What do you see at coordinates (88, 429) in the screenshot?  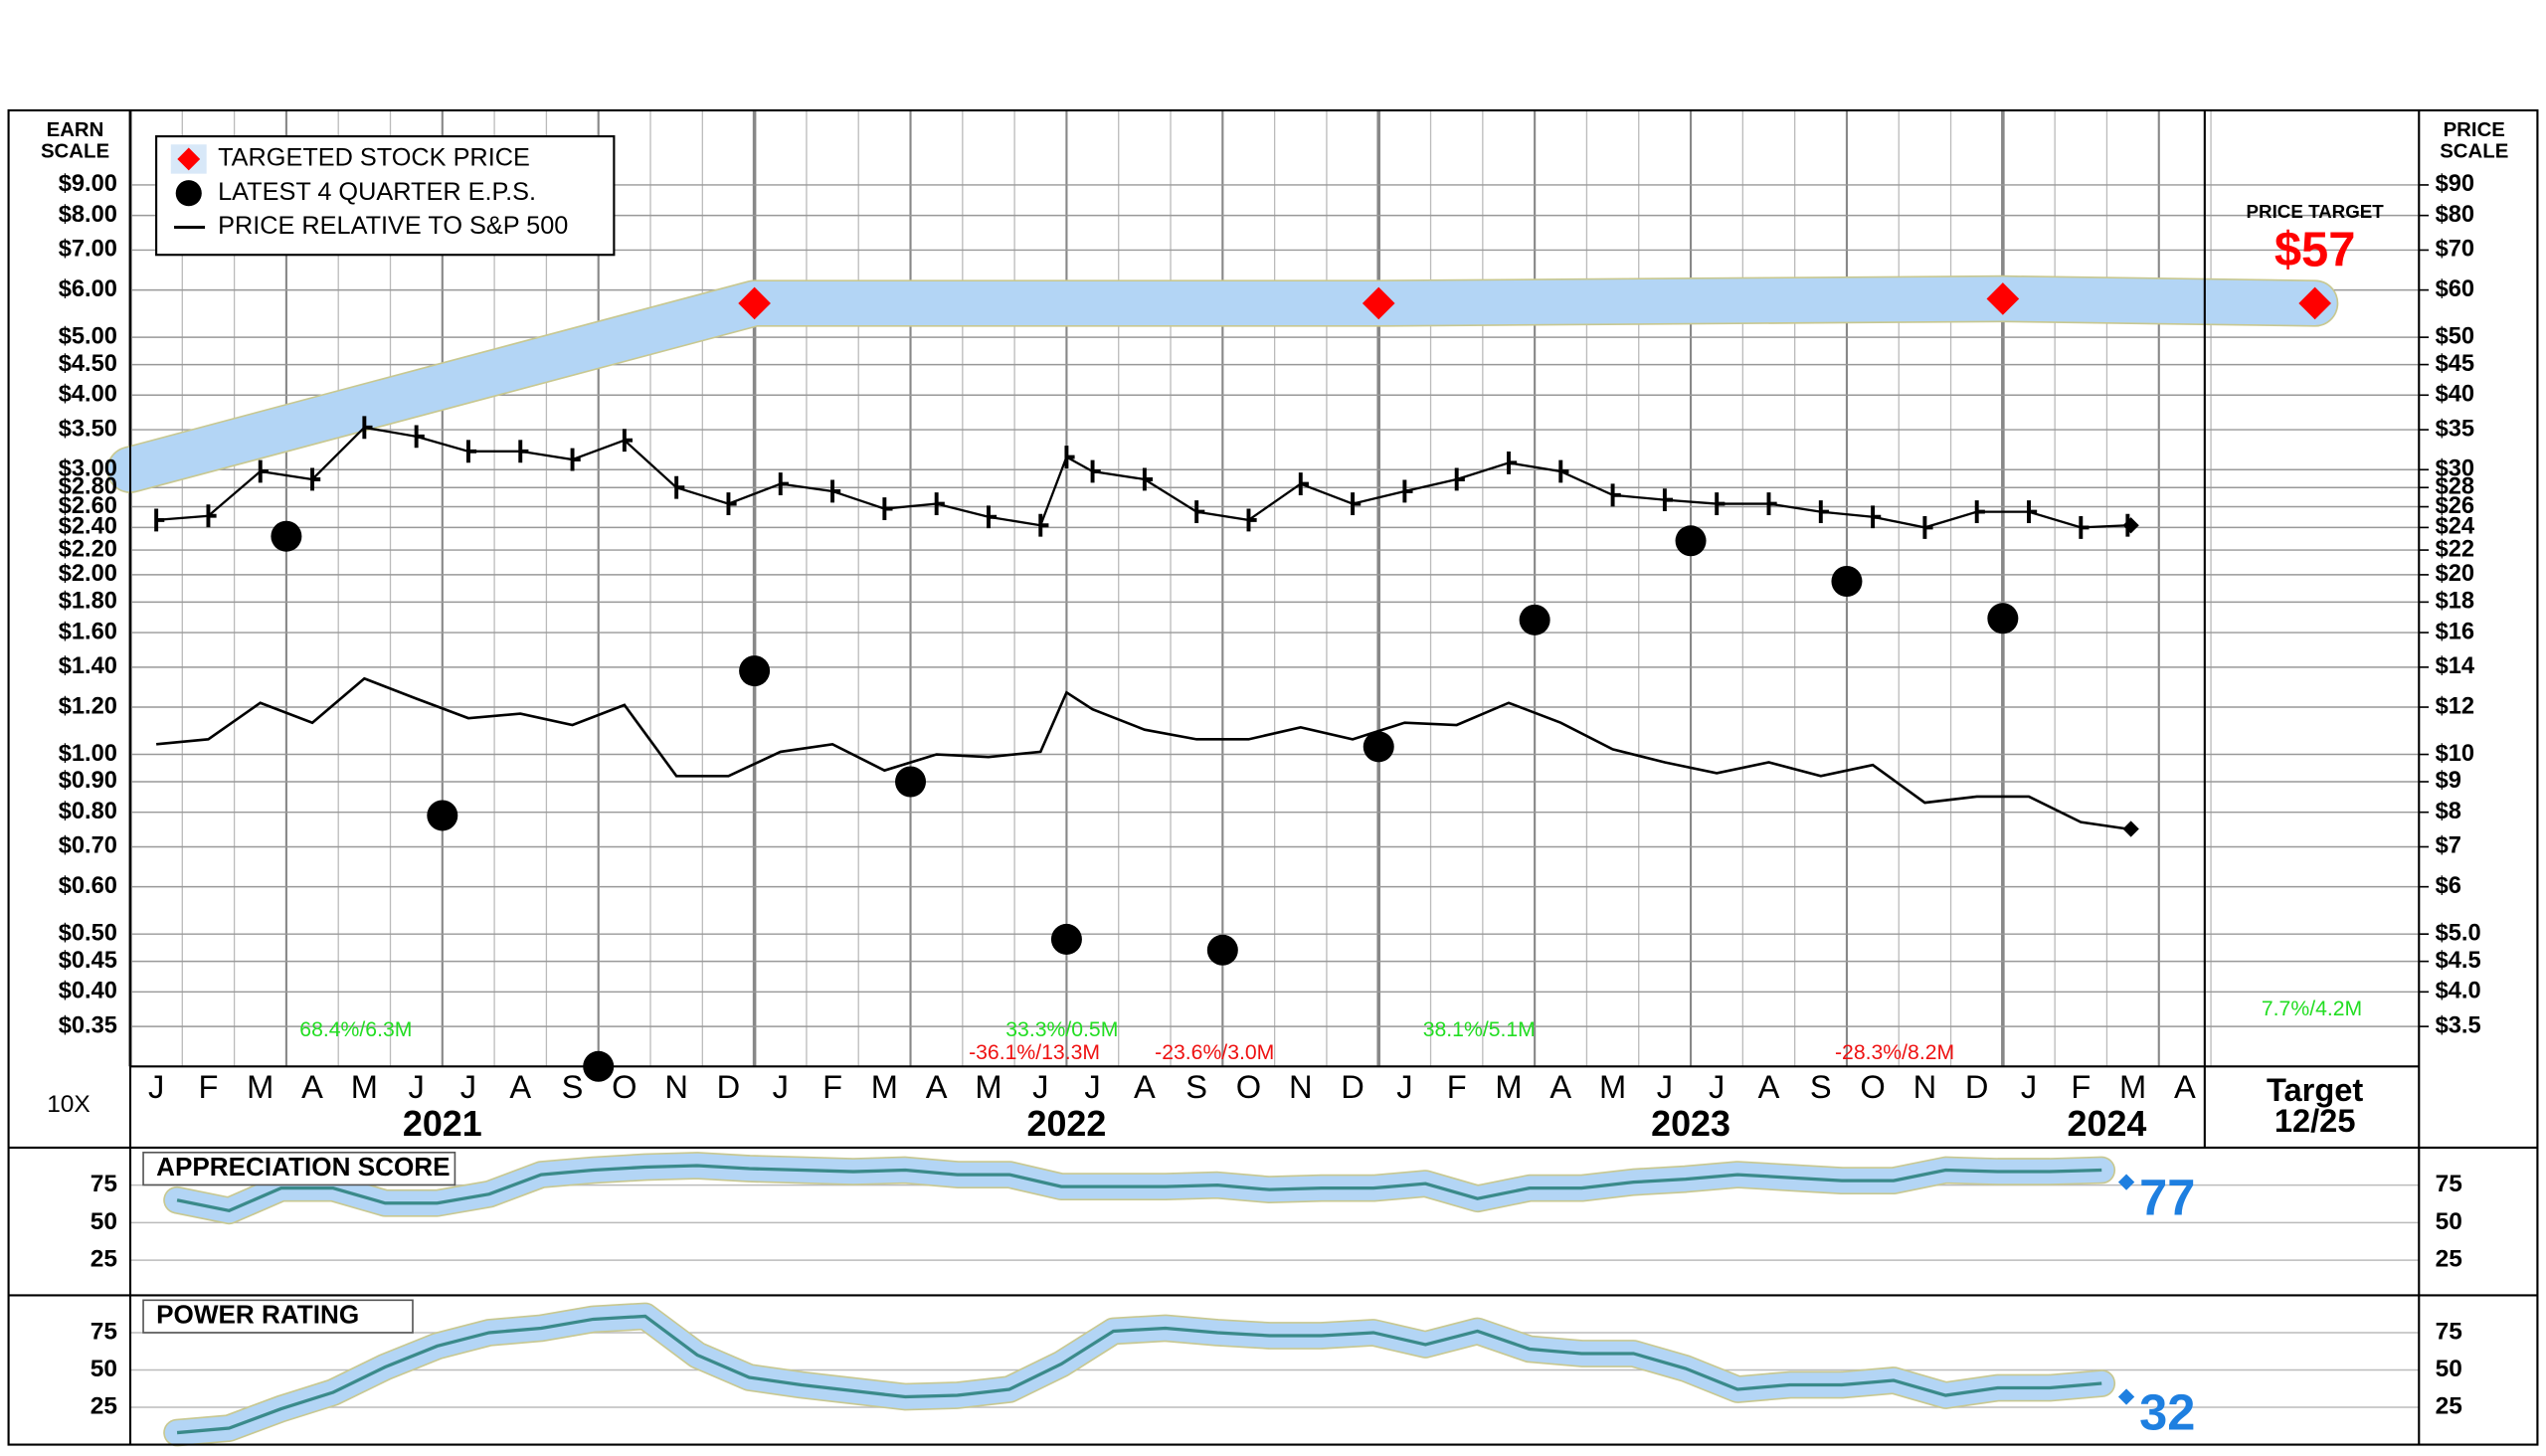 I see `y-tick-label: $3.50` at bounding box center [88, 429].